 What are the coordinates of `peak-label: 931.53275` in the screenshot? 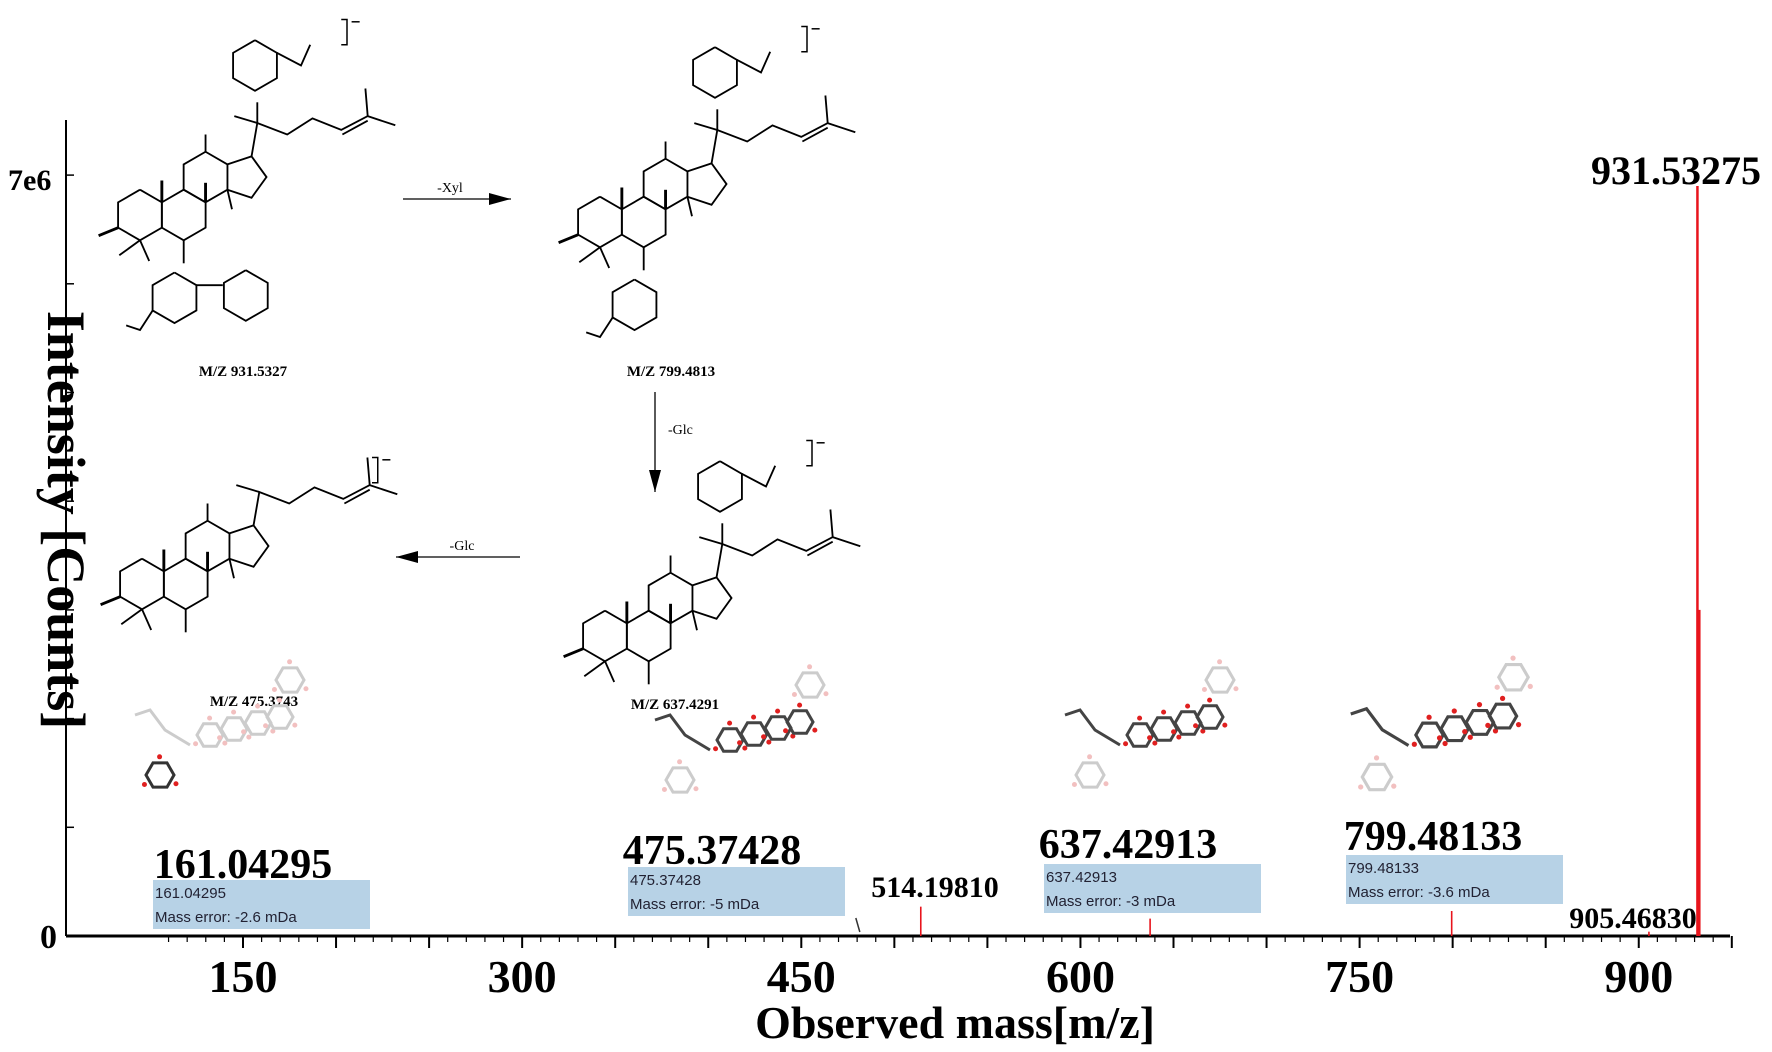 It's located at (1676, 170).